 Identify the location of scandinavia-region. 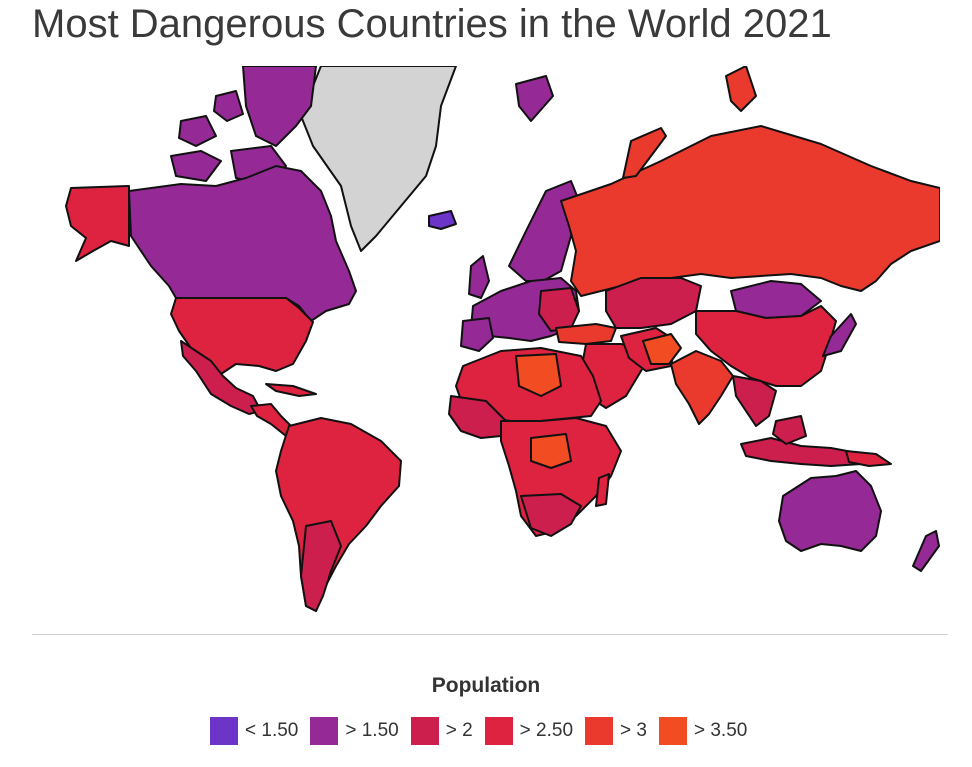
(544, 231).